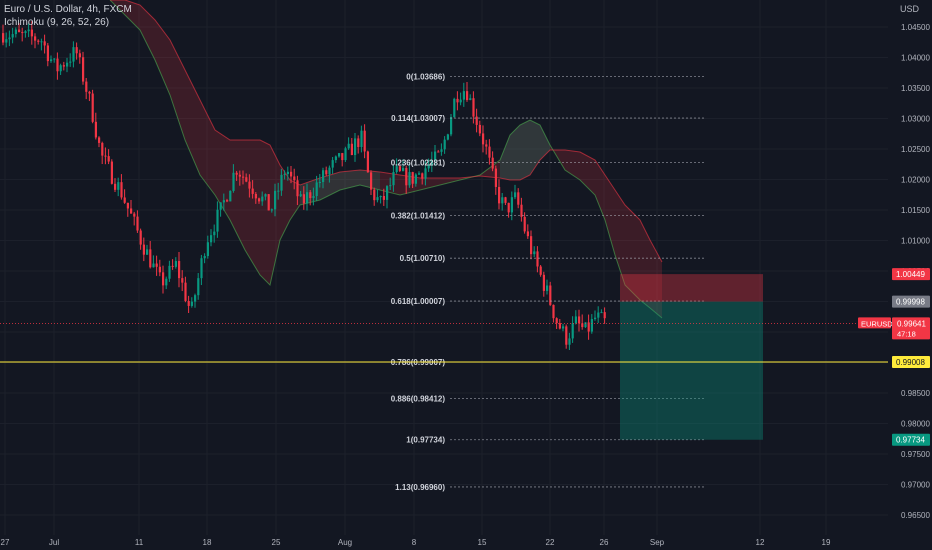 The image size is (932, 550). I want to click on fib-level-label: 1.13(0.96960), so click(420, 487).